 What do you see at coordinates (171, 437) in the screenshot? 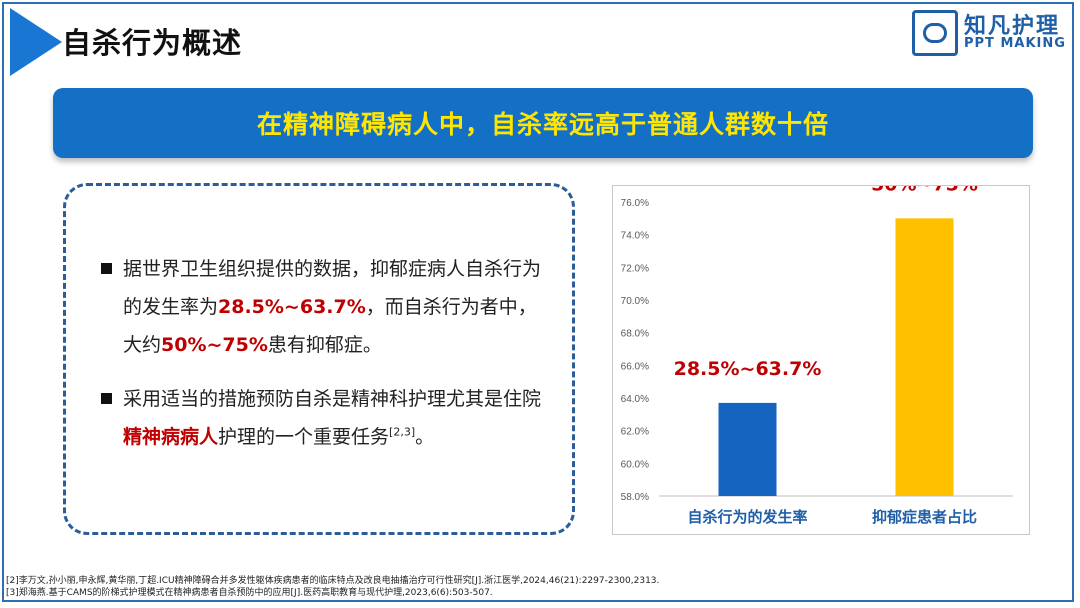
I see `highlight-patients: 精神病病人` at bounding box center [171, 437].